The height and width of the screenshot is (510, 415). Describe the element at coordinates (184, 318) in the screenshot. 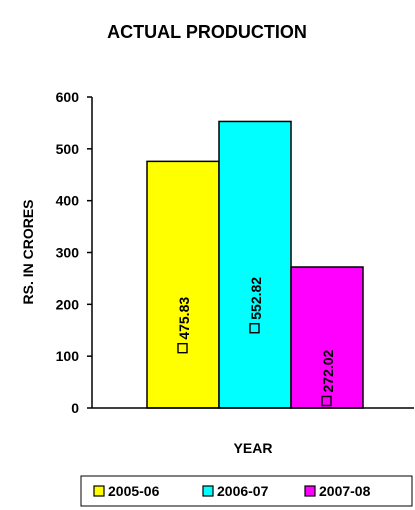

I see `data-label-text: 475.83` at that location.